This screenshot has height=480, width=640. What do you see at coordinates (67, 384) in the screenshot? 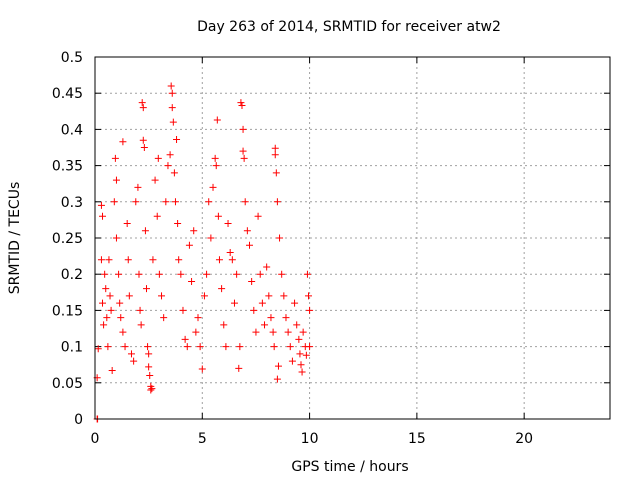
I see `y-tick-label: 0.05` at bounding box center [67, 384].